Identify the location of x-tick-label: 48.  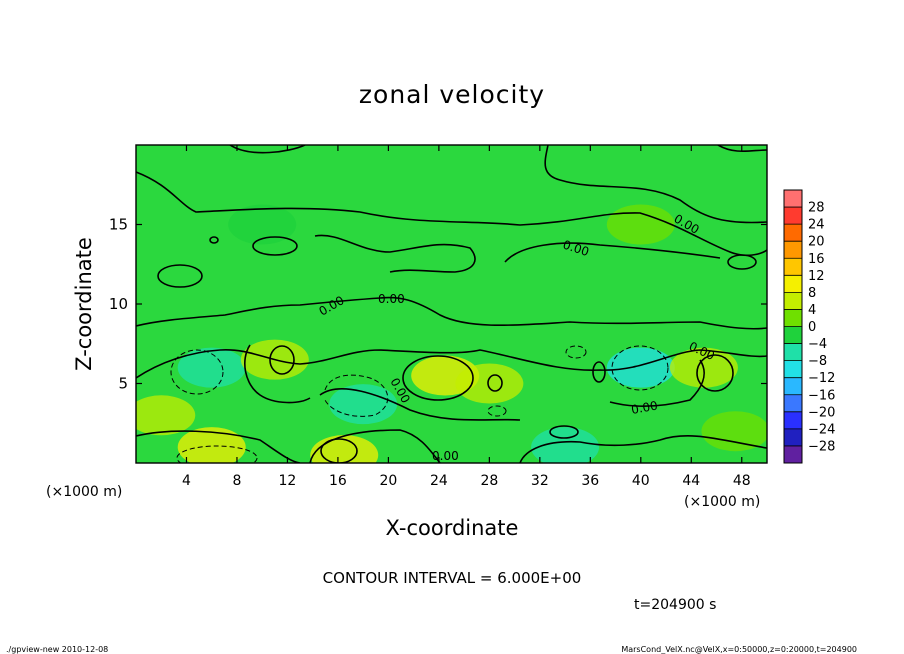
(742, 481).